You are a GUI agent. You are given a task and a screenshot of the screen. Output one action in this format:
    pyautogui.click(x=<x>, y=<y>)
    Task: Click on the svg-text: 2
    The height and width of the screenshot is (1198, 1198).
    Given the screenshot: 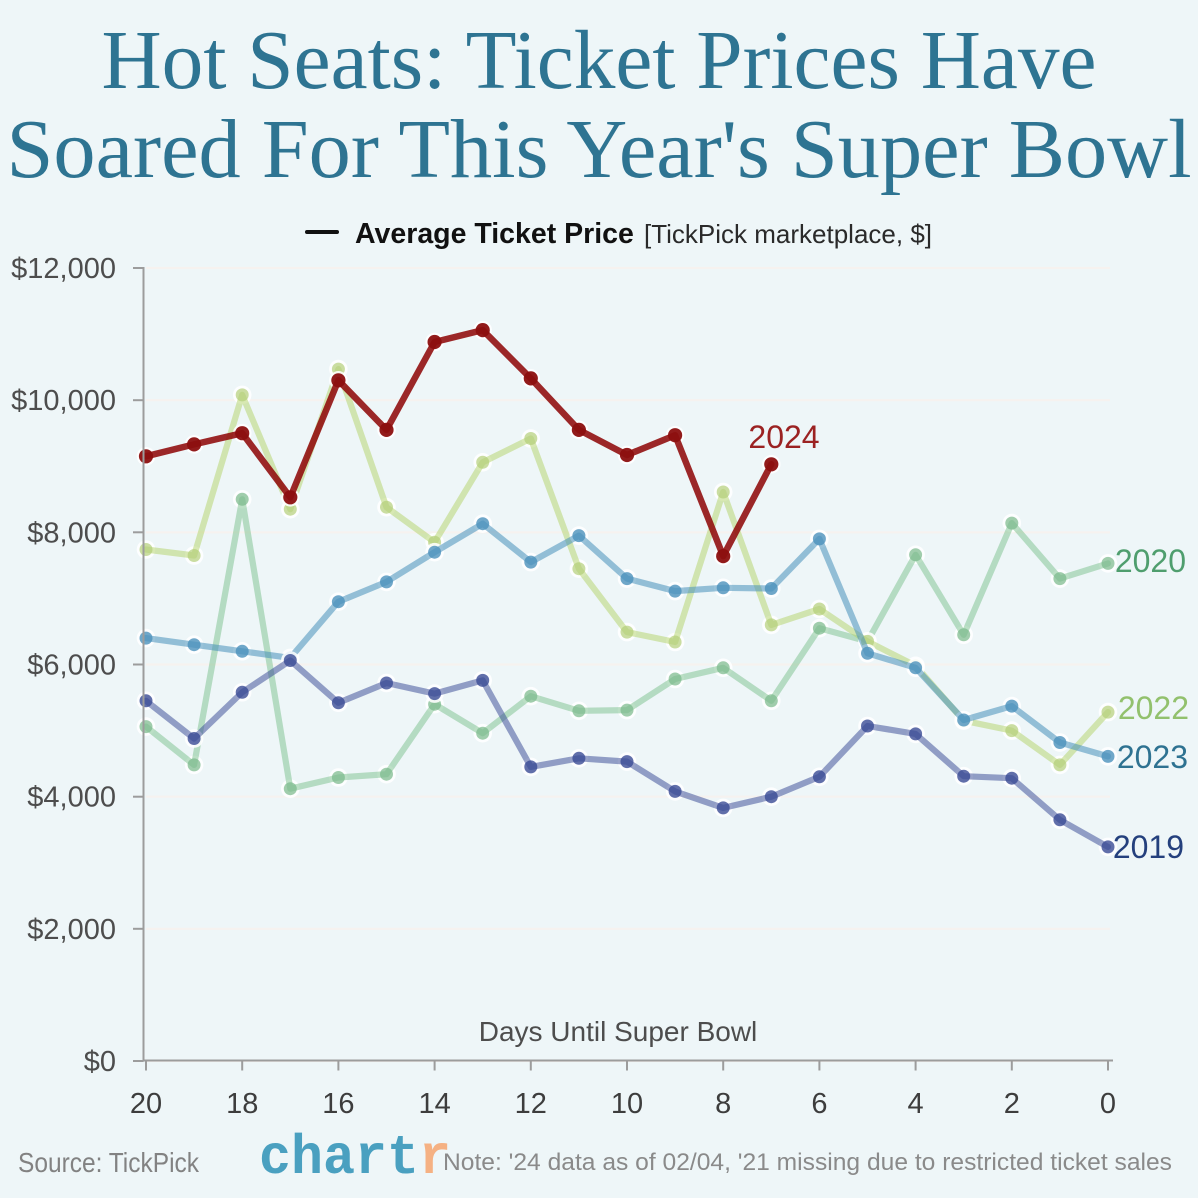 What is the action you would take?
    pyautogui.click(x=1012, y=1104)
    